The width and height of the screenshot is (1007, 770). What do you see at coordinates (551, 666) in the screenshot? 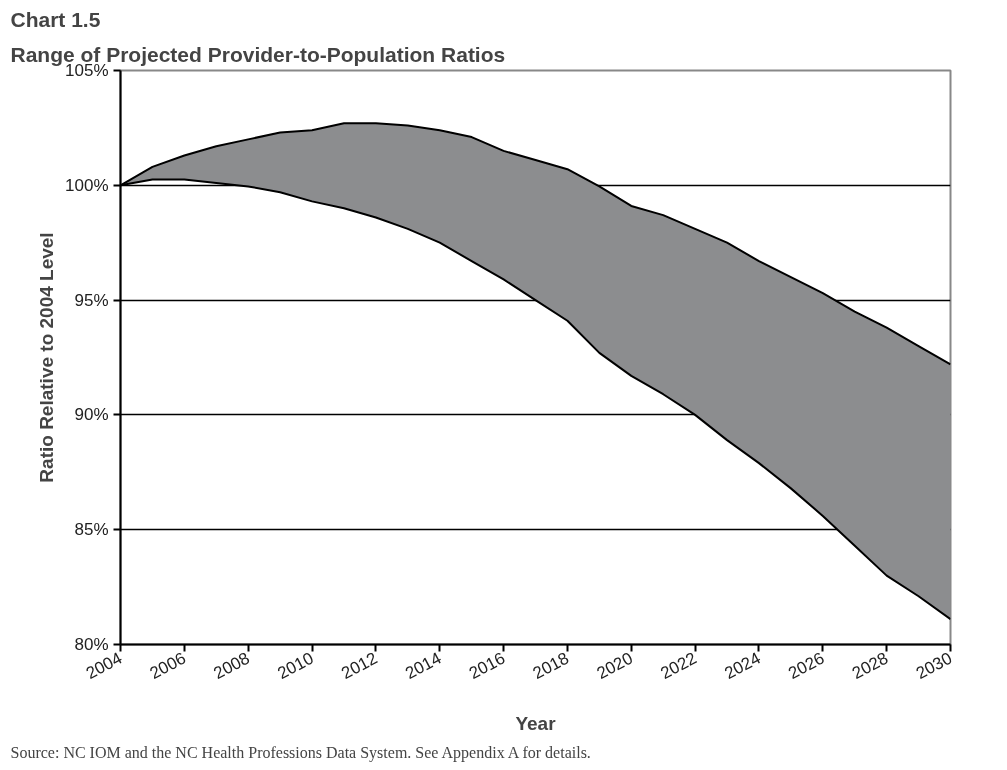
I see `x-tick-label: 2018` at bounding box center [551, 666].